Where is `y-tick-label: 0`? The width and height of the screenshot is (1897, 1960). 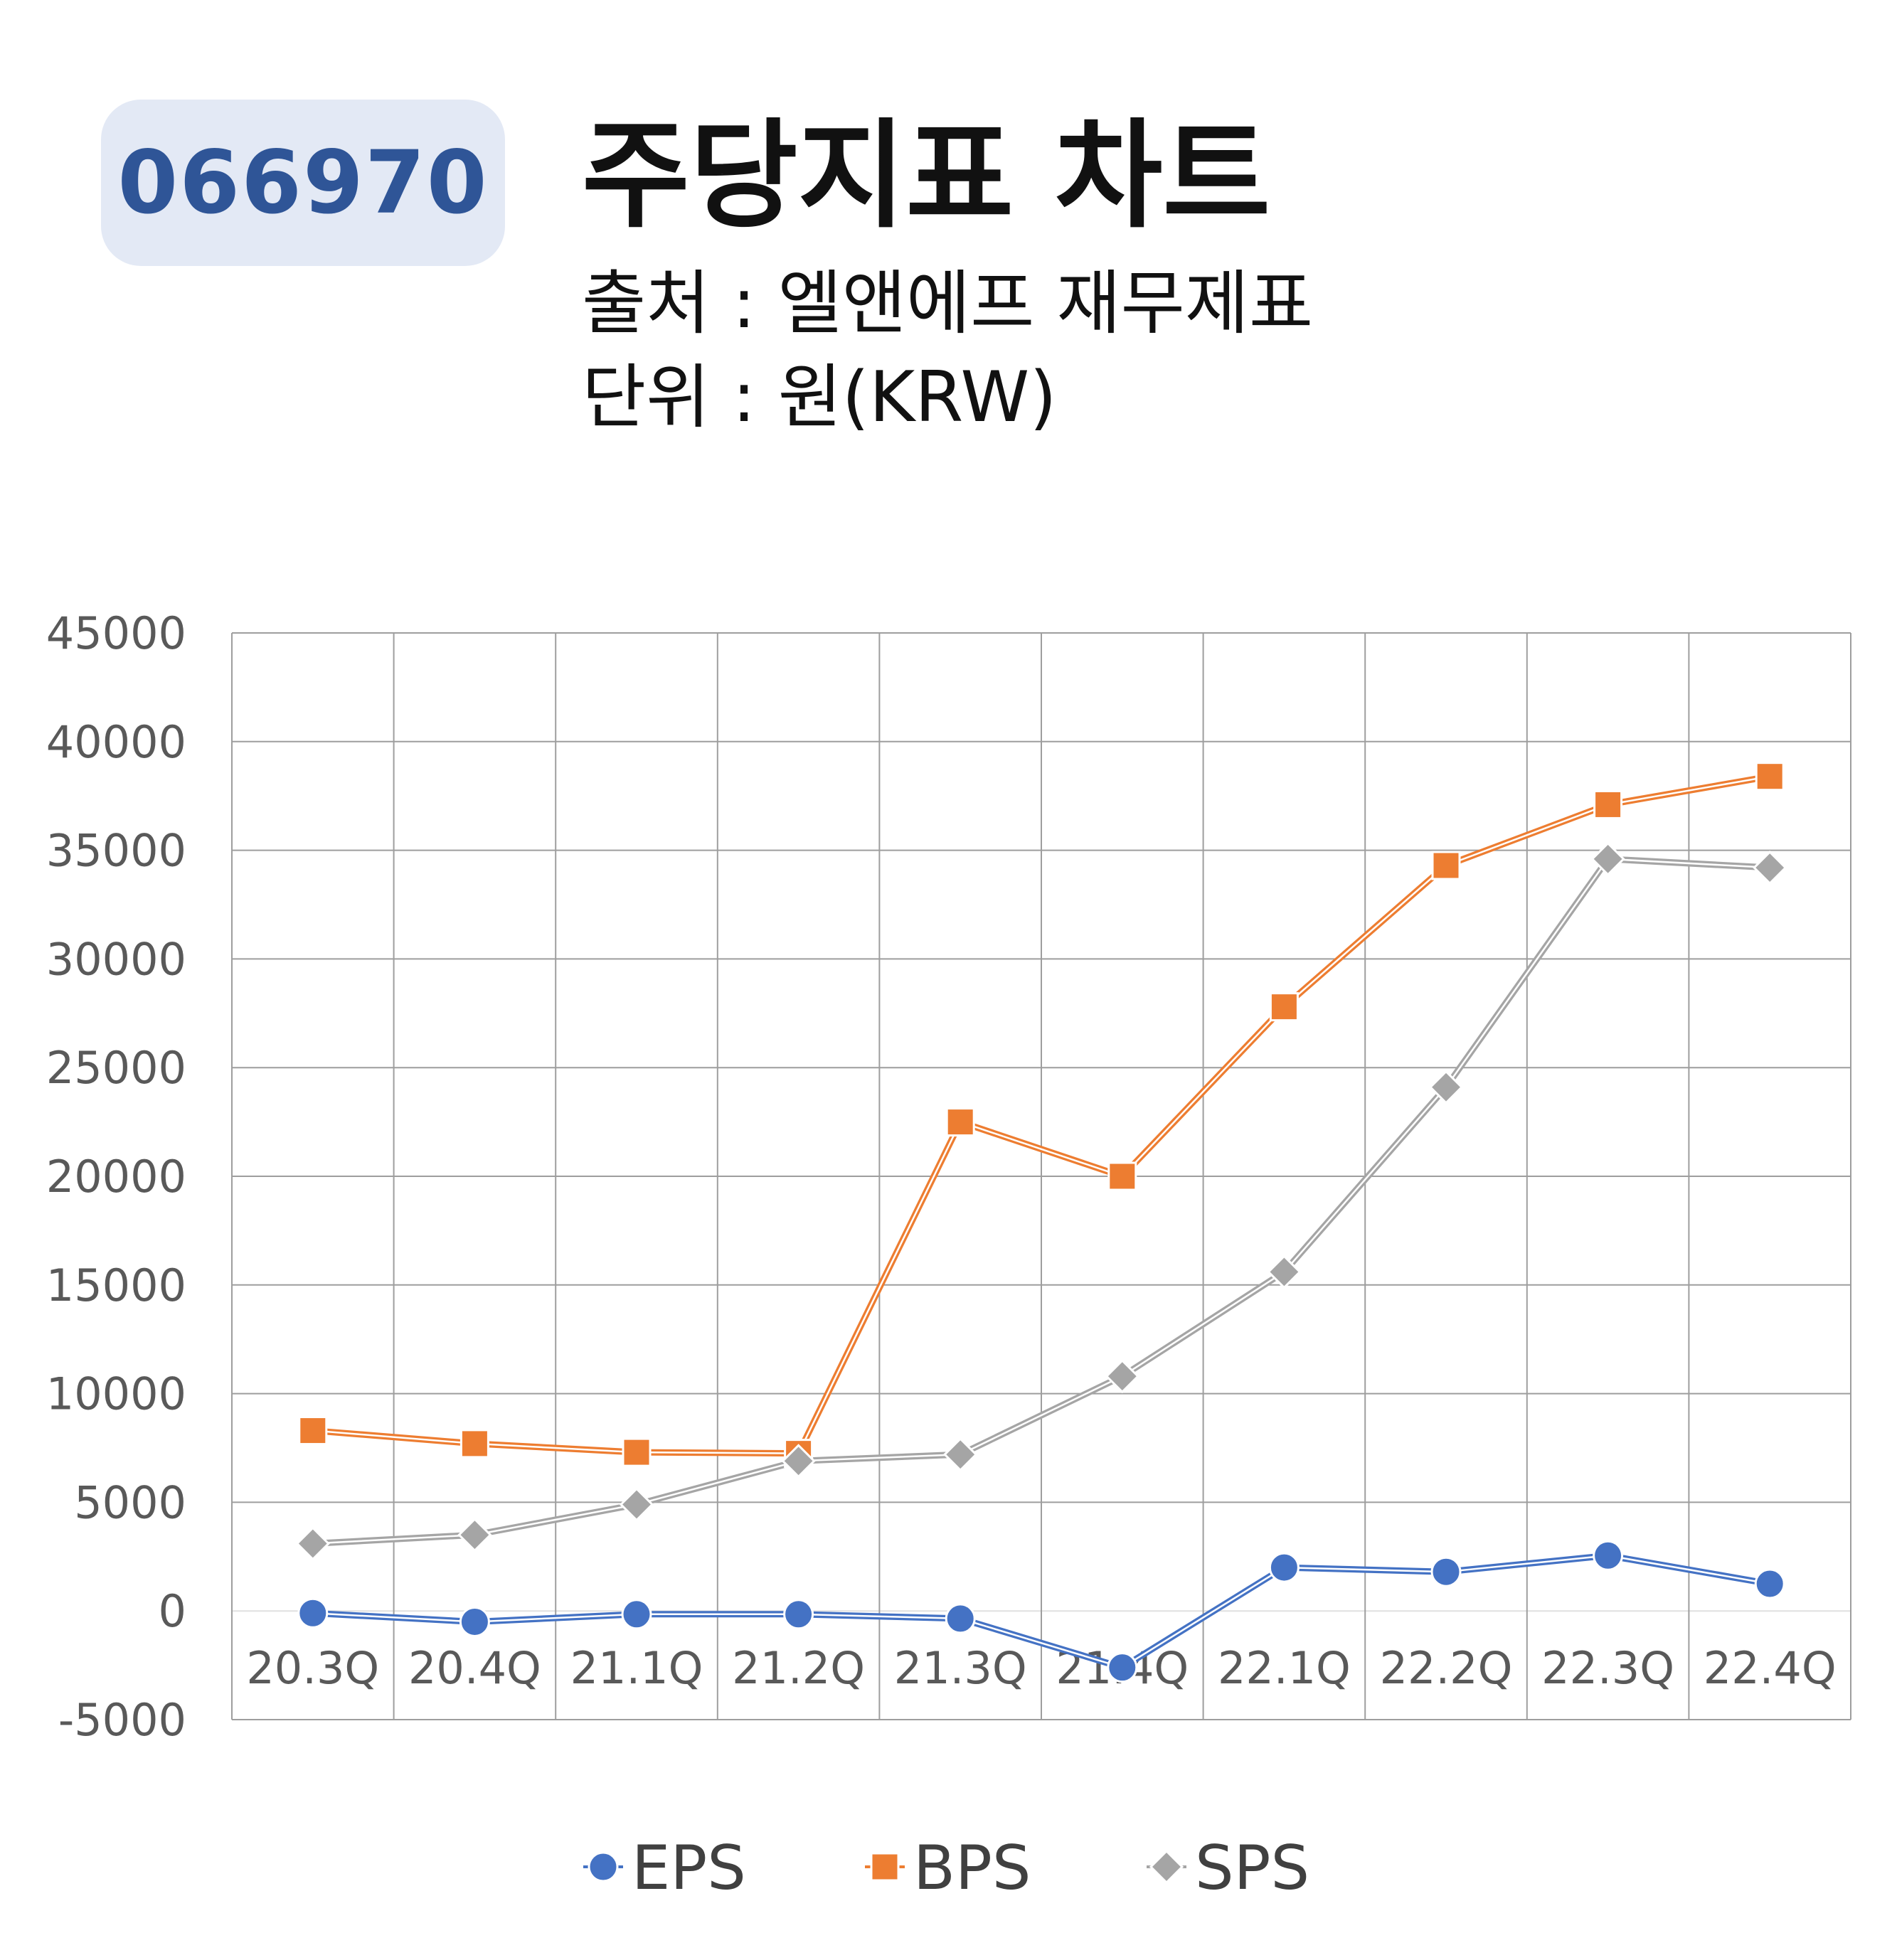 y-tick-label: 0 is located at coordinates (173, 1611).